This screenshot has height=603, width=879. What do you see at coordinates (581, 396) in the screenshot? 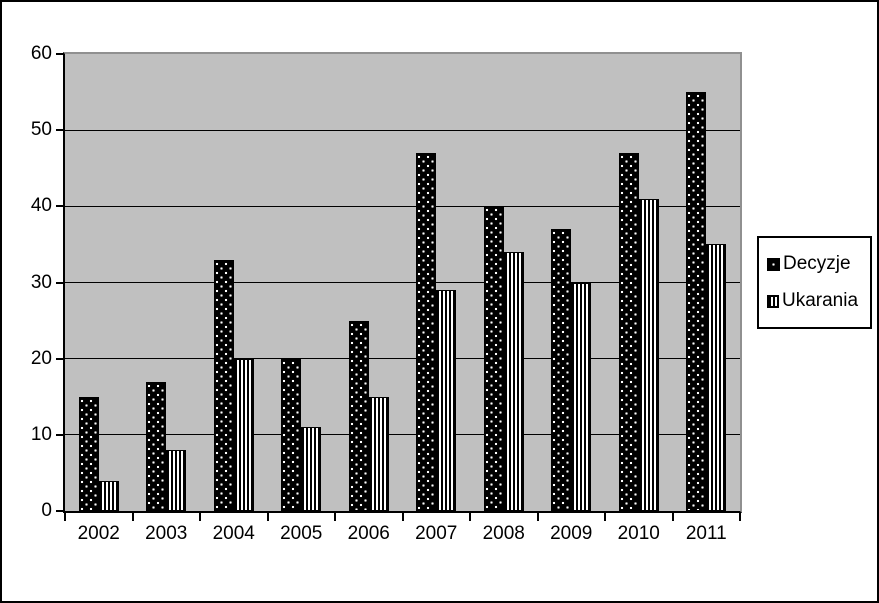
I see `bar-ukarania-2009` at bounding box center [581, 396].